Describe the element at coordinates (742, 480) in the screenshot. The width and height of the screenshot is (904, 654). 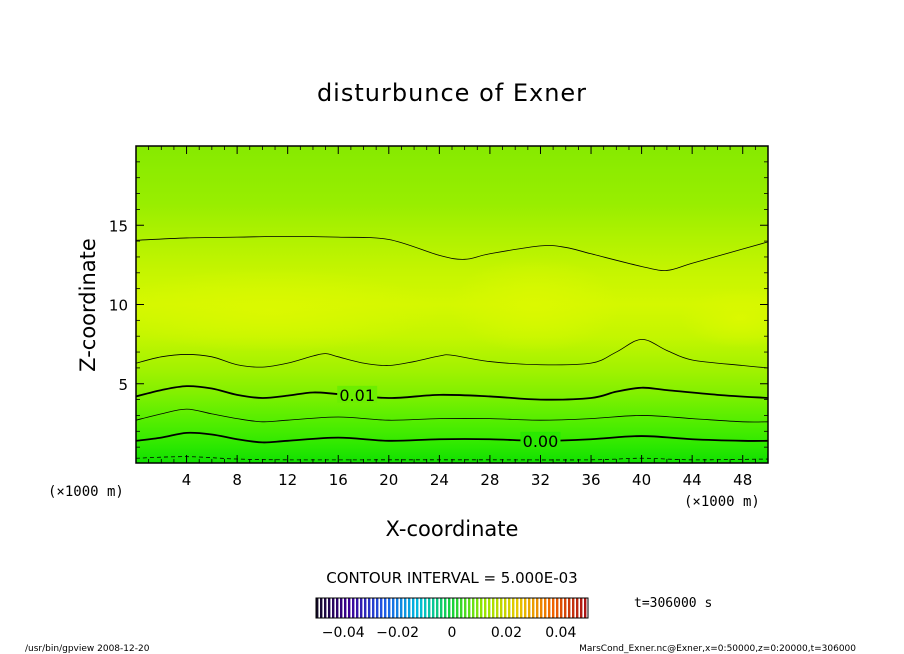
I see `x-tick-label: 48` at that location.